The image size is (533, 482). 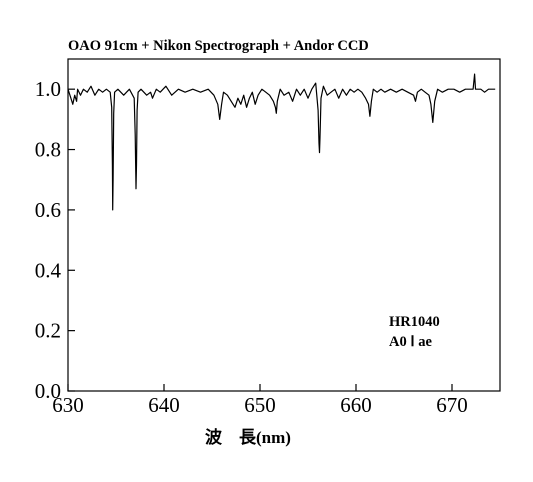 I want to click on y-axis: 0.0 0.2 0.4 0.6 0.8 1.0, so click(x=55, y=240).